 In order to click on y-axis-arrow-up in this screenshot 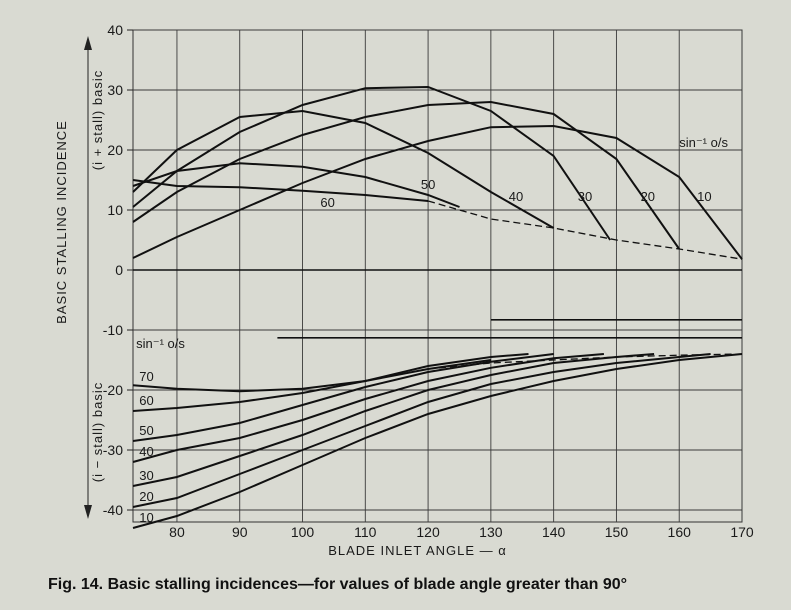, I will do `click(88, 43)`.